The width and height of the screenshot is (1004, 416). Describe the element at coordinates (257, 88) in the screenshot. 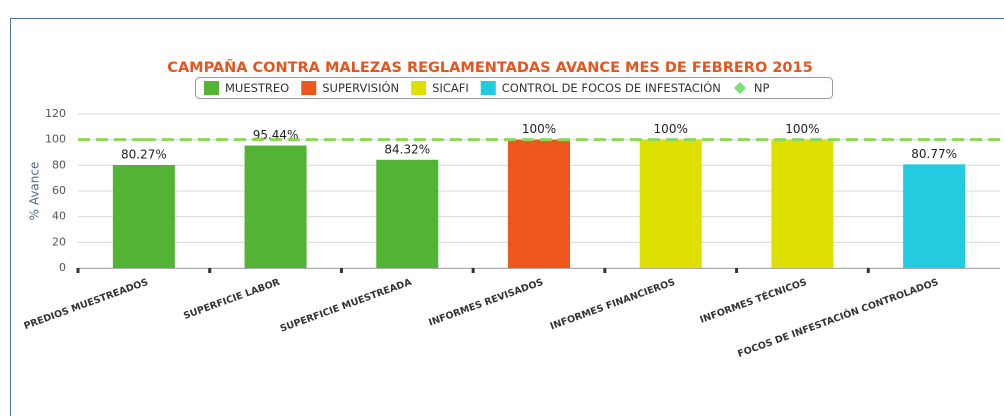

I see `legend-label: MUESTREO` at that location.